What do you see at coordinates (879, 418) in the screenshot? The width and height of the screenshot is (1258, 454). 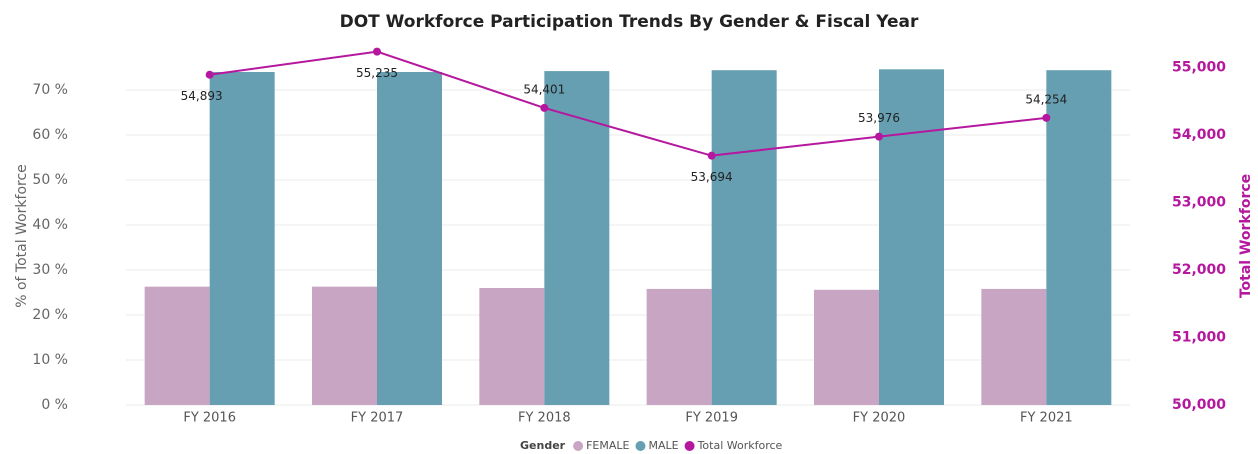 I see `x-tick-label: FY 2020` at bounding box center [879, 418].